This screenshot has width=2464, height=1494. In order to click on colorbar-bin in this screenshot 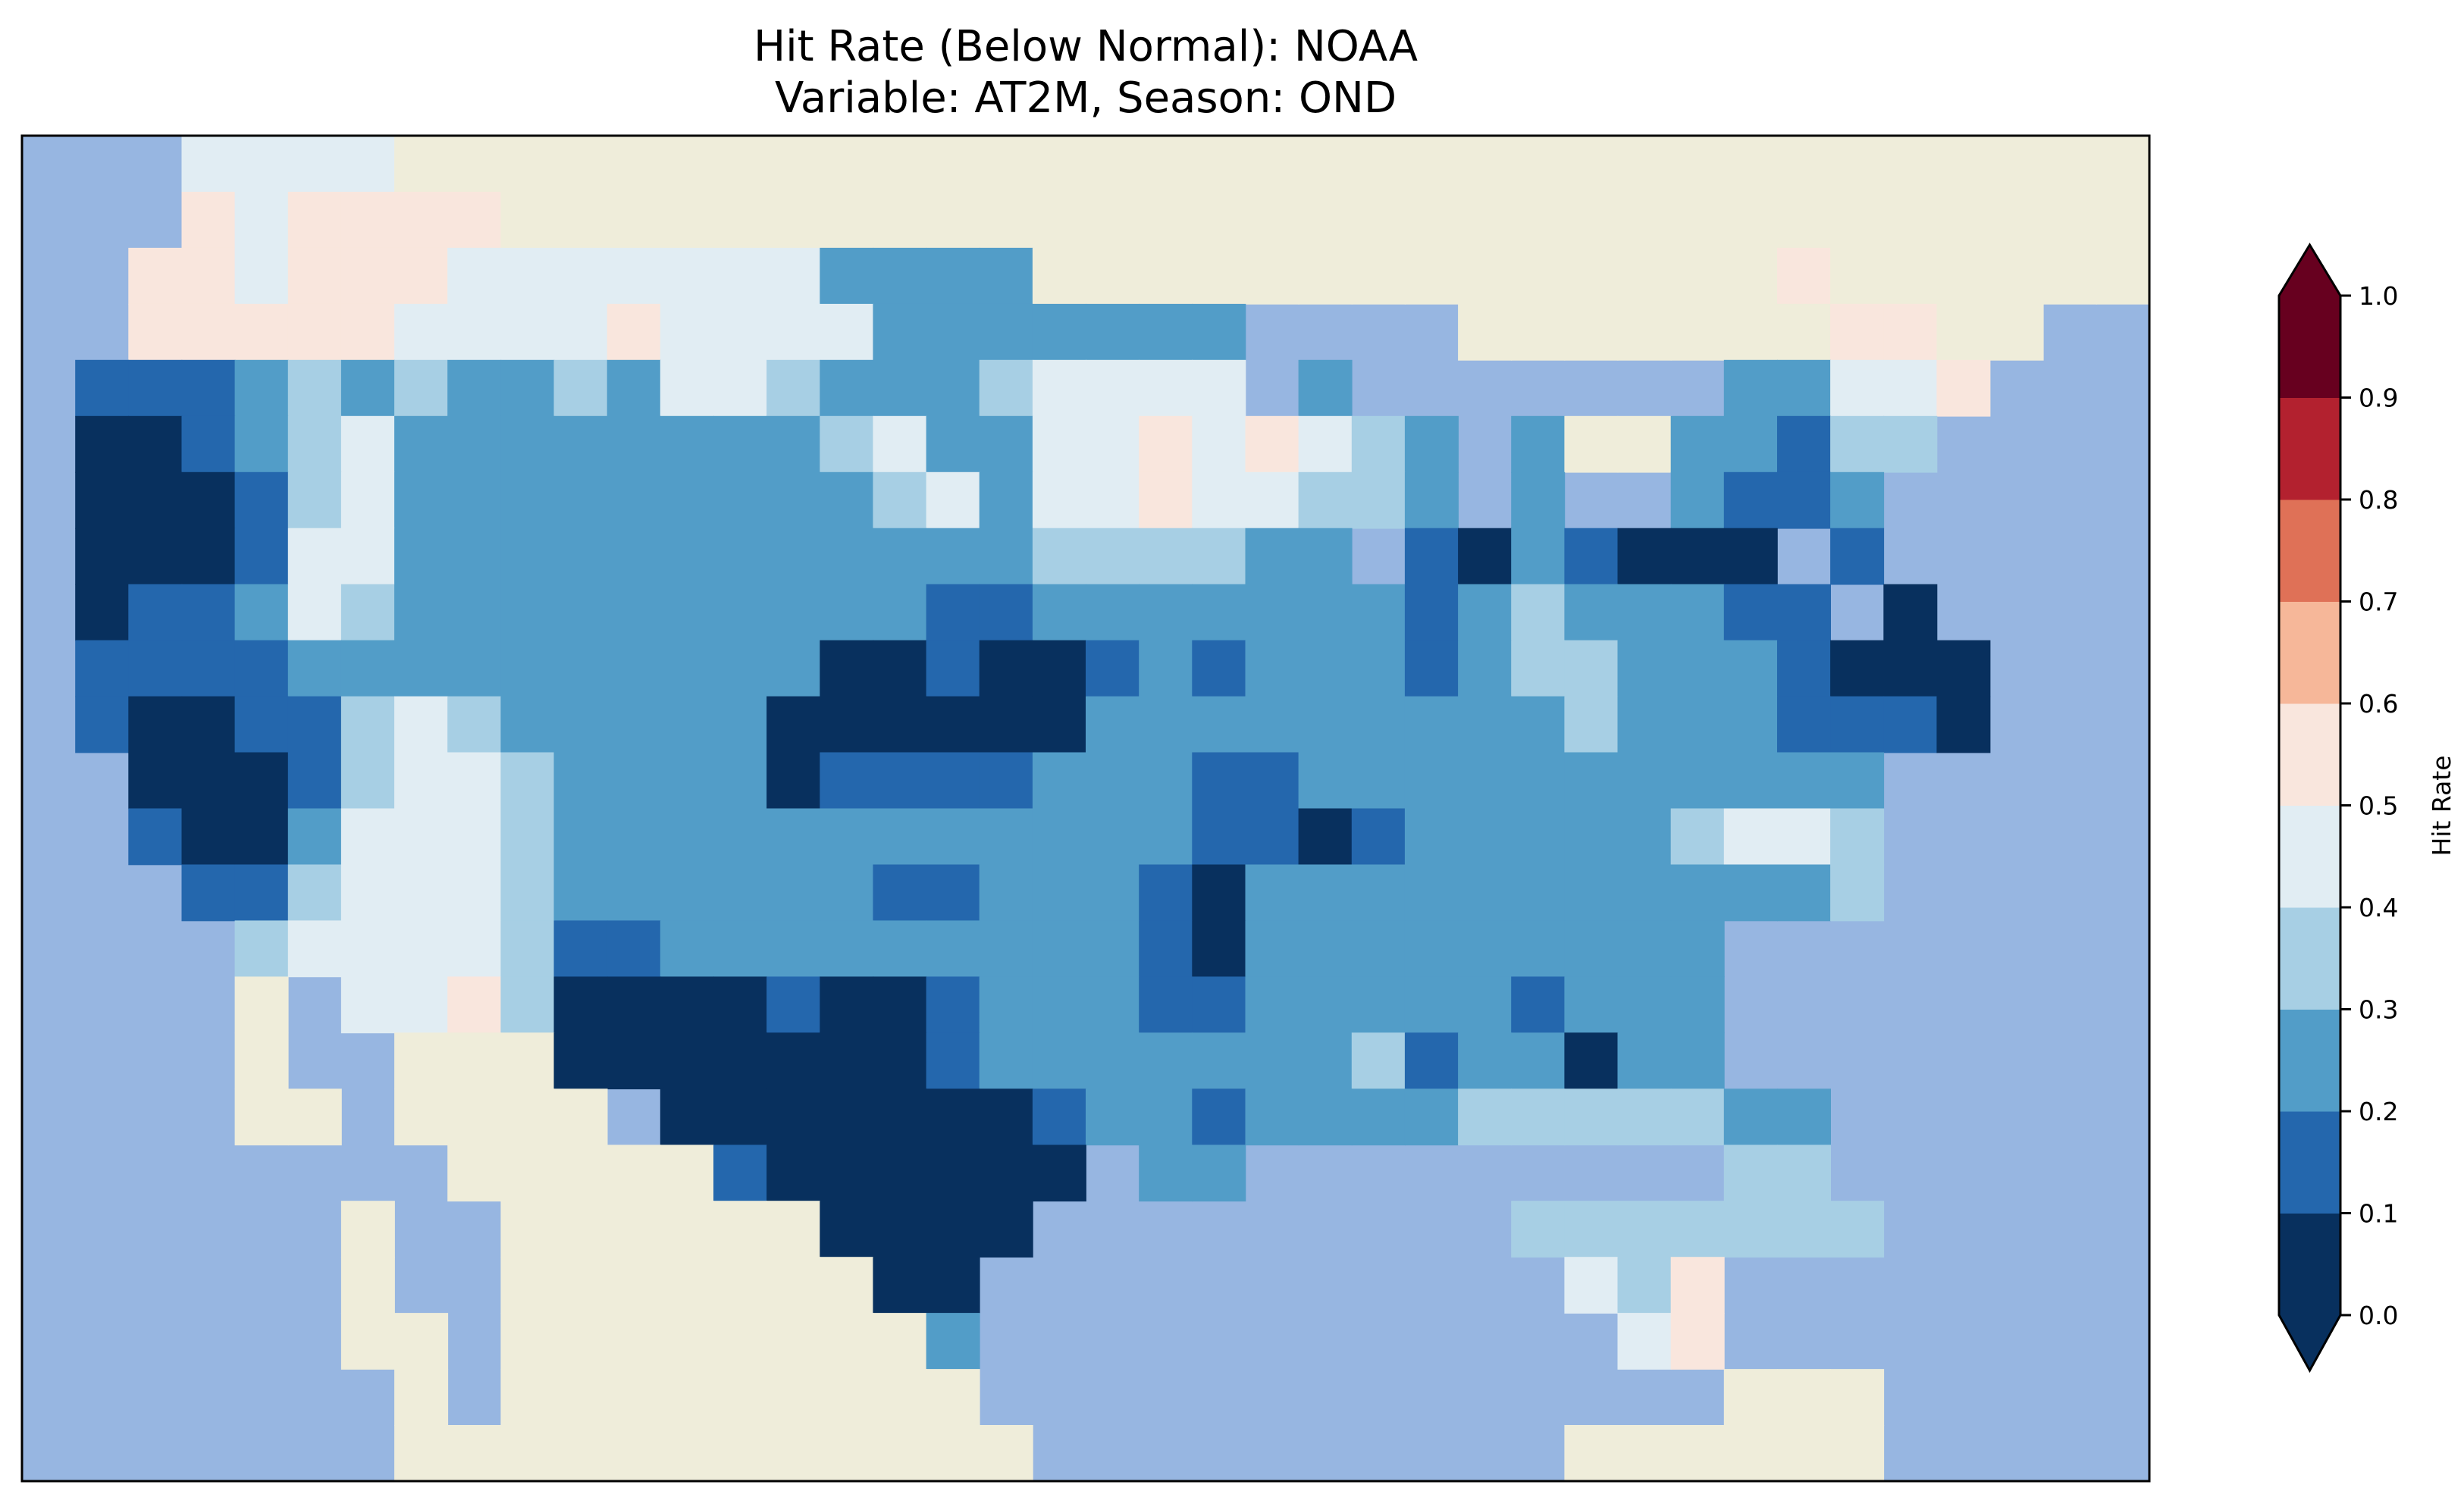, I will do `click(2310, 856)`.